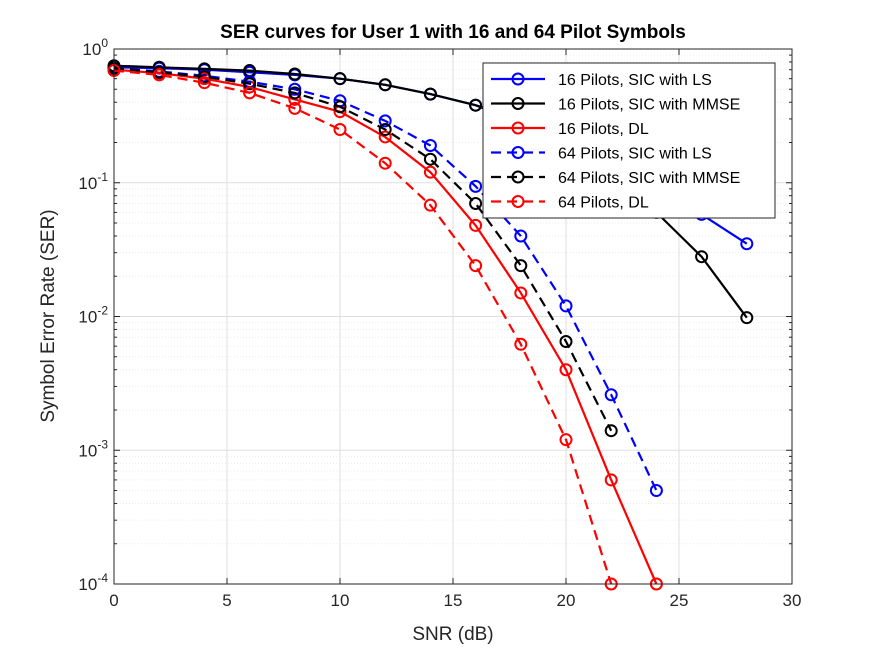 This screenshot has height=656, width=875. I want to click on legend-label: 16 Pilots, SIC with MMSE, so click(649, 105).